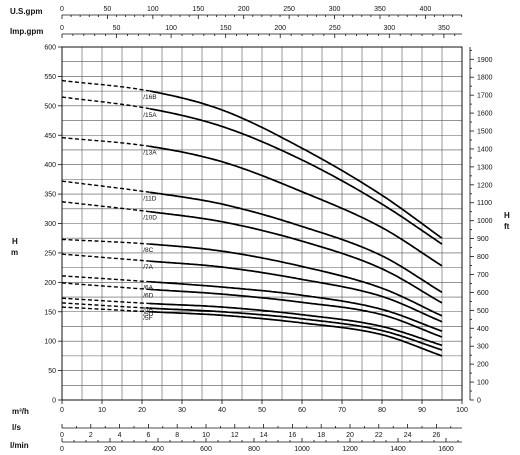 The height and width of the screenshot is (455, 520). What do you see at coordinates (244, 9) in the screenshot?
I see `x-usgpm-tick-label: 200` at bounding box center [244, 9].